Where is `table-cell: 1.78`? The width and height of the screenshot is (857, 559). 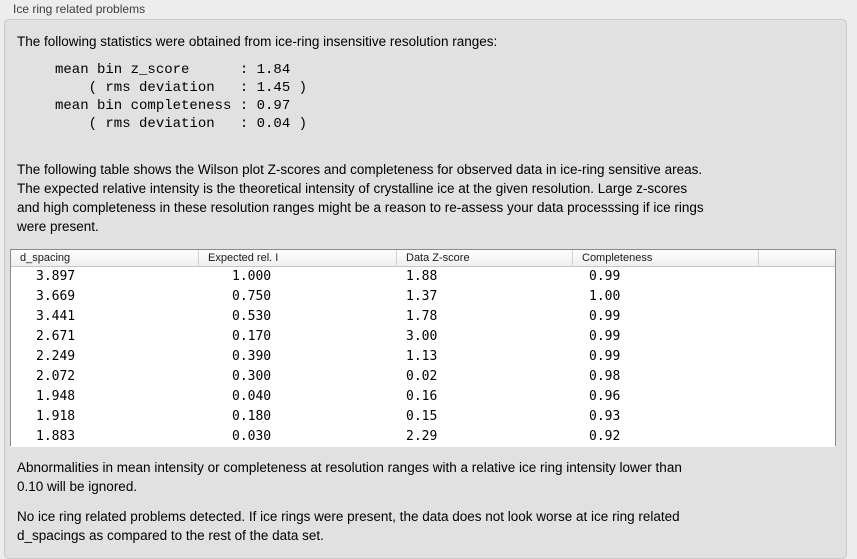
table-cell: 1.78 is located at coordinates (422, 316).